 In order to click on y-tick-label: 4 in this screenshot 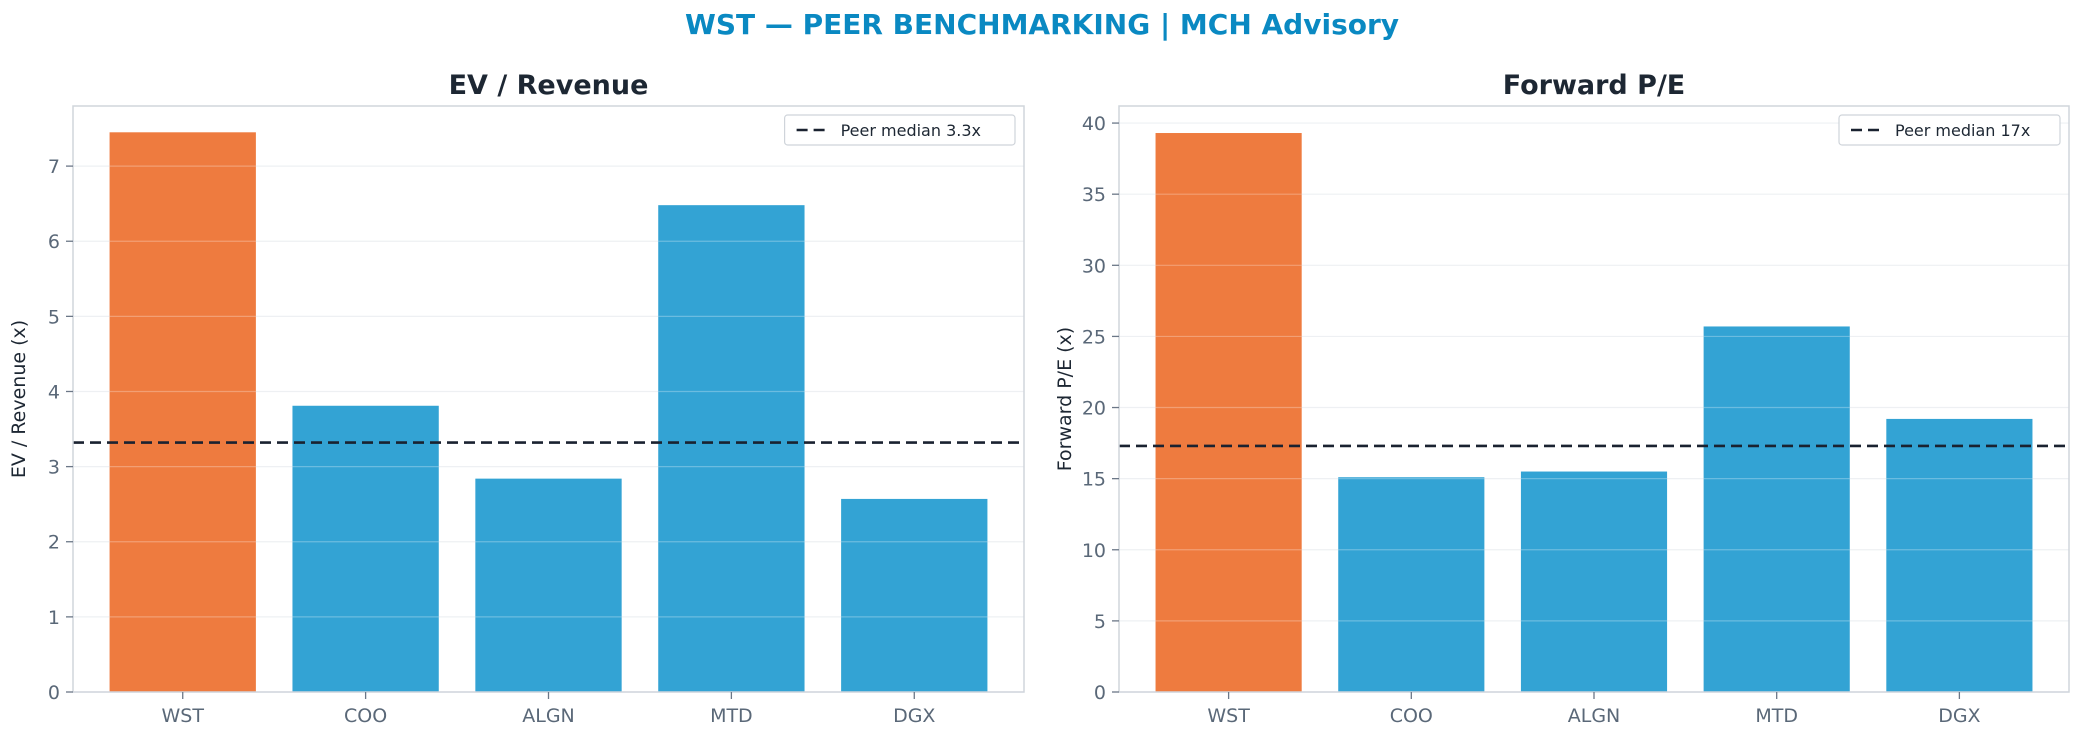, I will do `click(54, 392)`.